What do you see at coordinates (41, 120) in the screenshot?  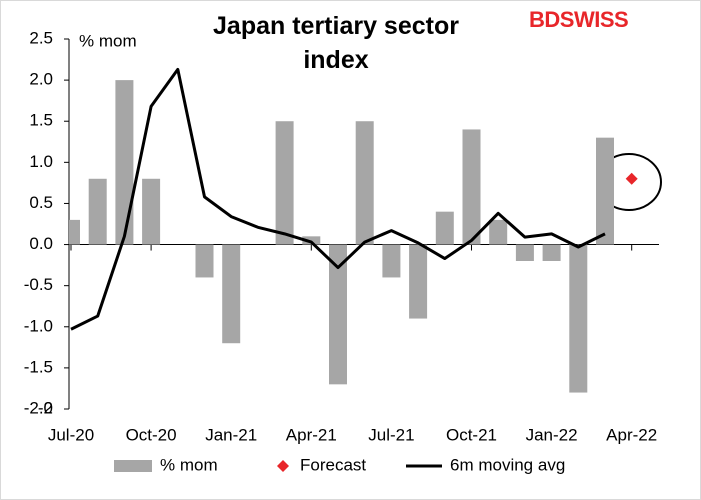 I see `y-tick-label: 1.5` at bounding box center [41, 120].